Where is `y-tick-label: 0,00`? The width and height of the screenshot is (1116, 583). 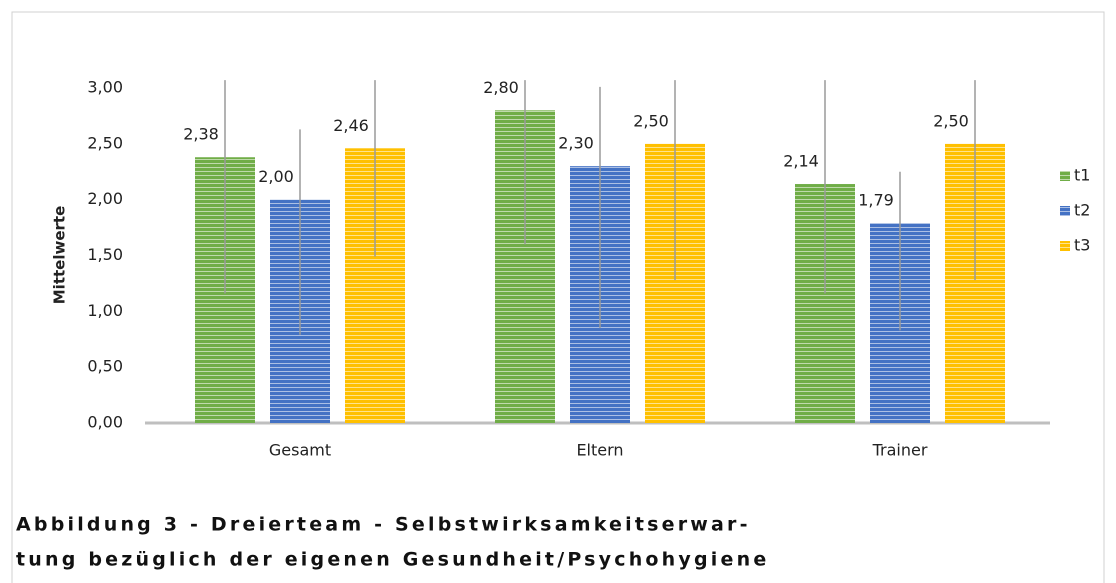 y-tick-label: 0,00 is located at coordinates (105, 422).